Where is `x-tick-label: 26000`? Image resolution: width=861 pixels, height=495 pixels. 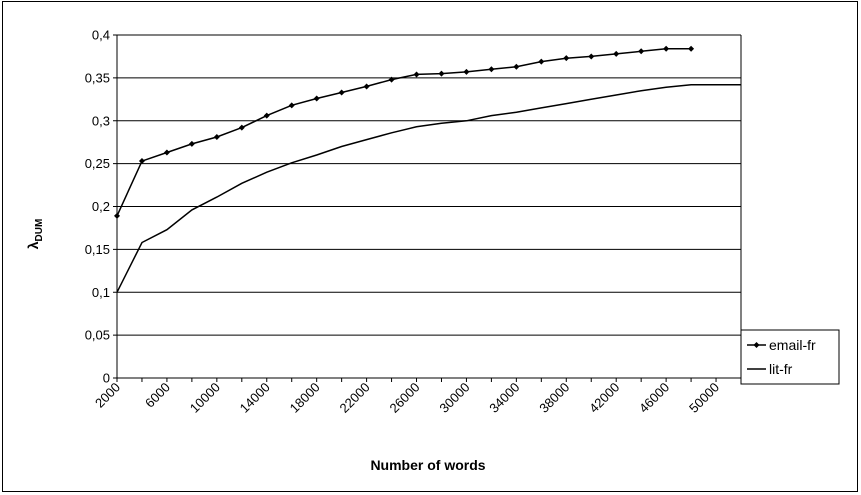
x-tick-label: 26000 is located at coordinates (404, 398).